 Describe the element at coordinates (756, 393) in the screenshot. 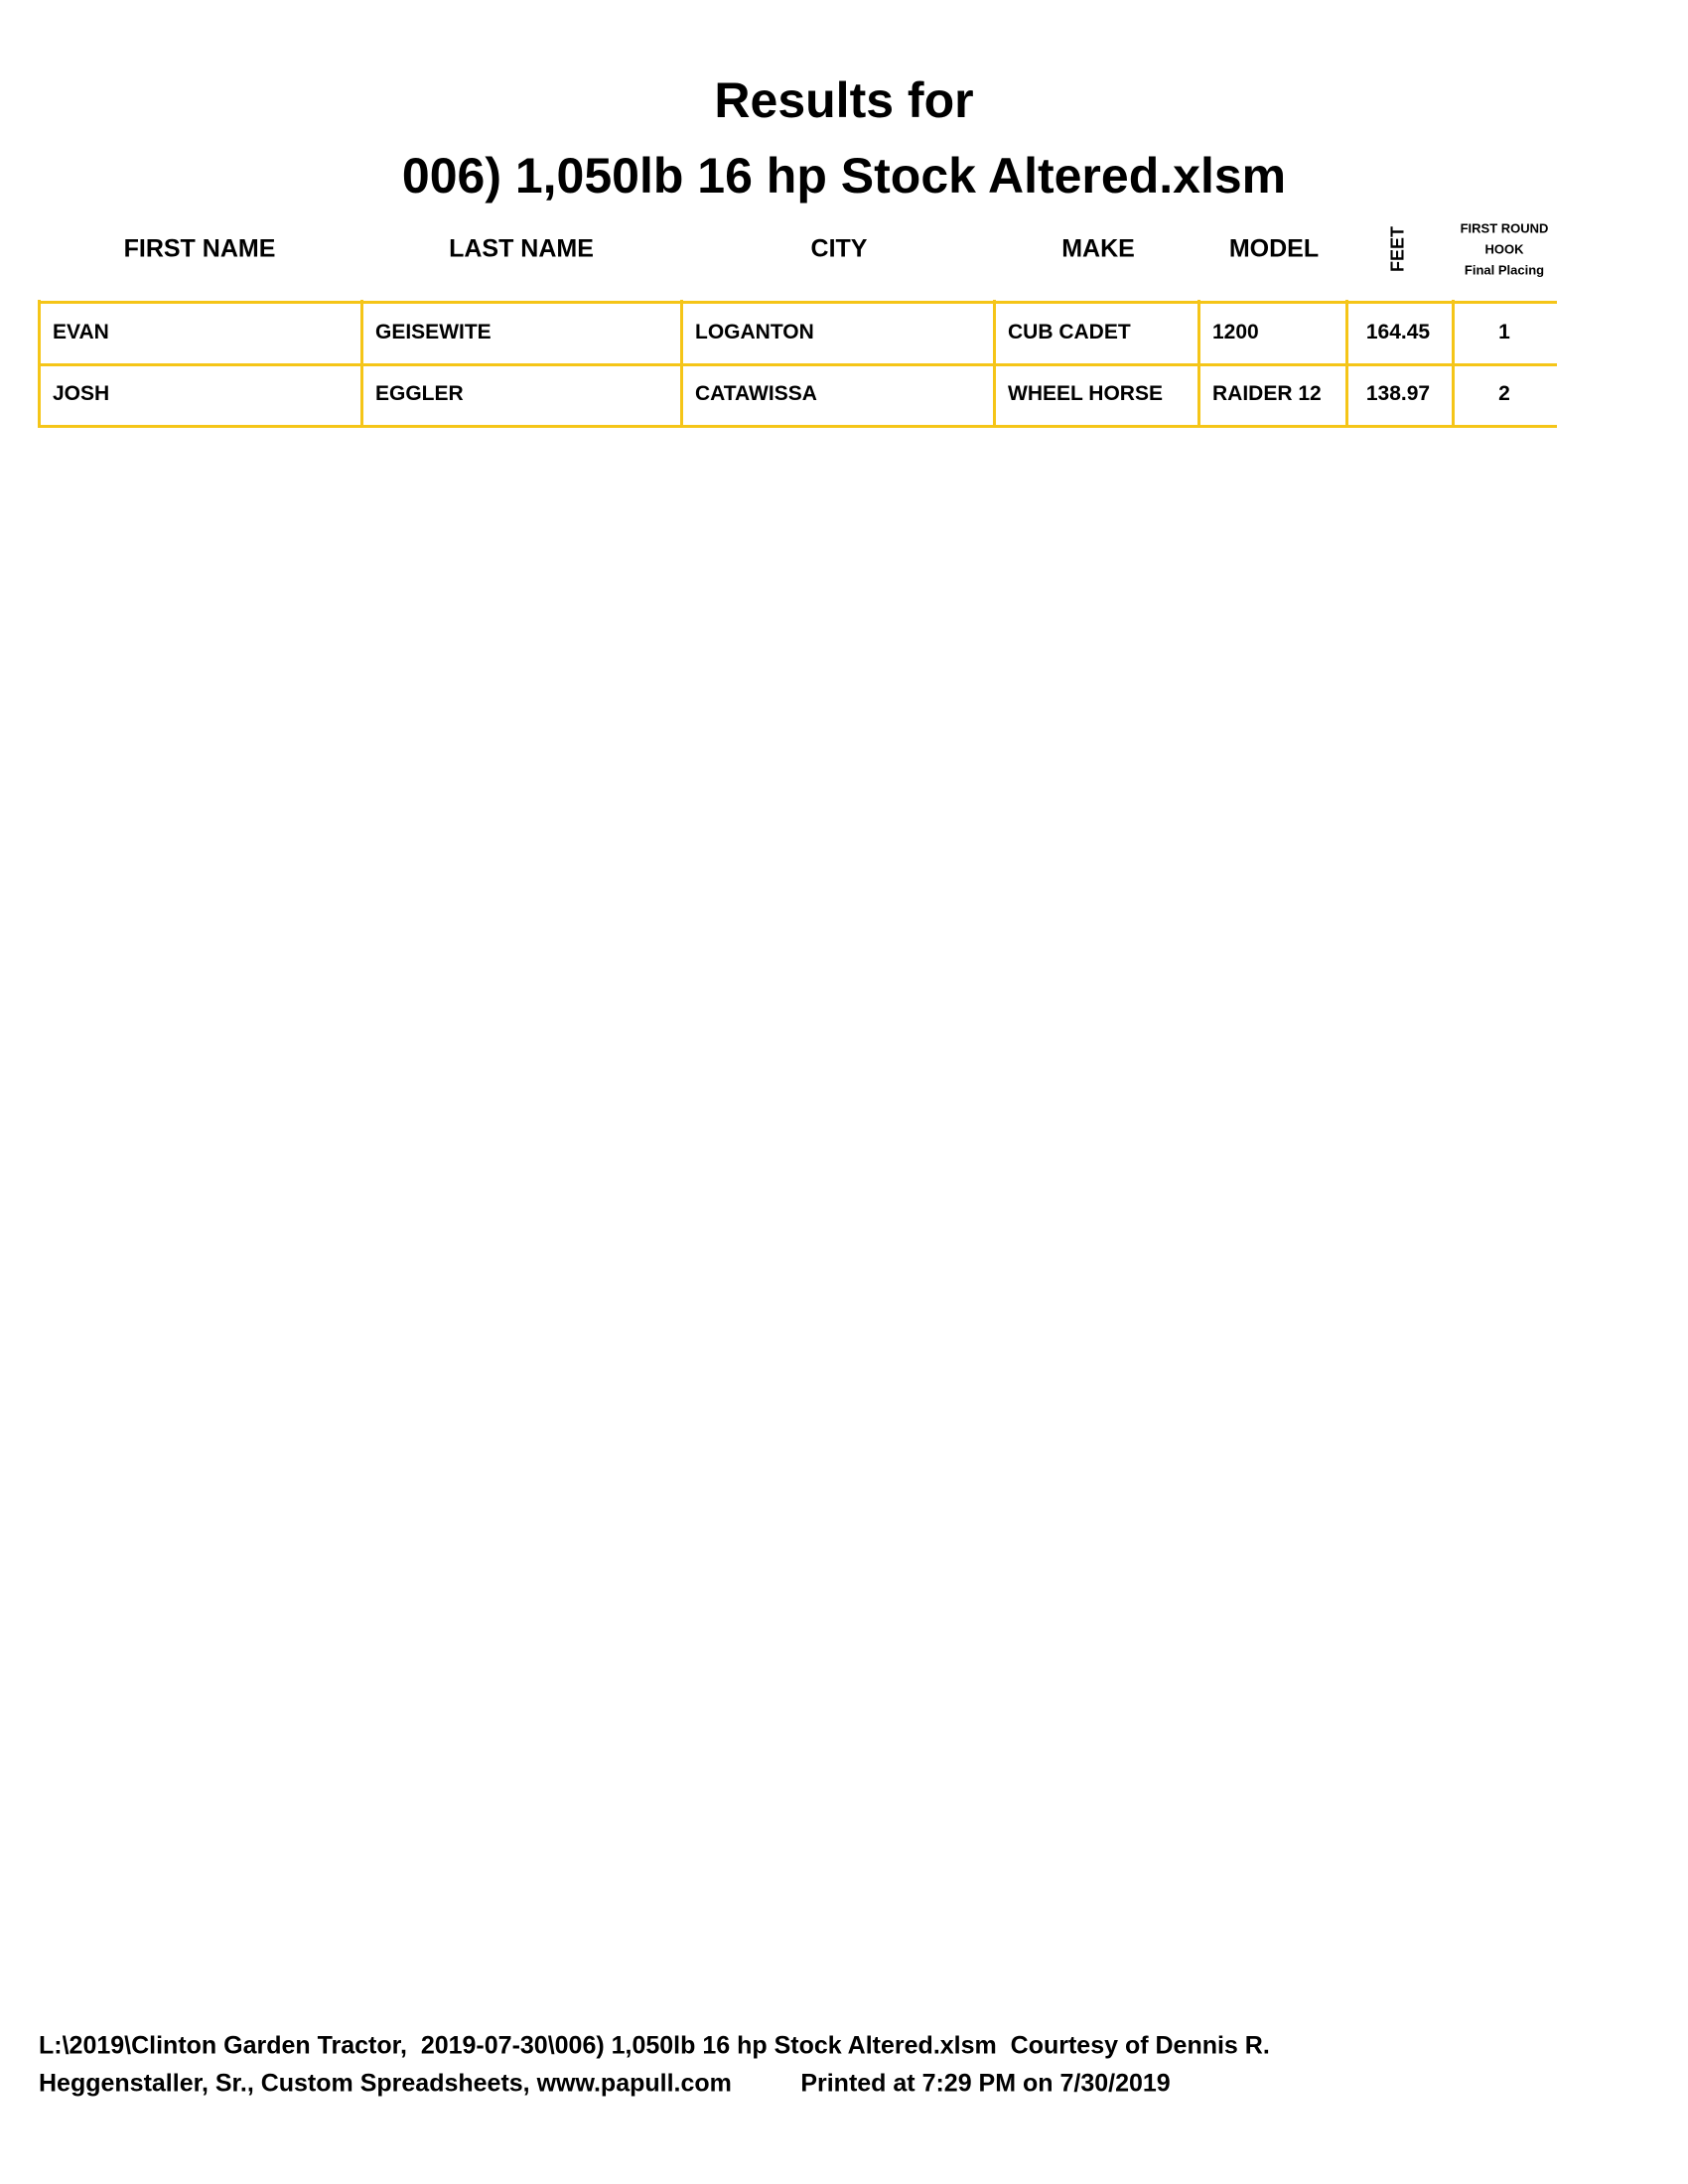

I see `cell: CATAWISSA` at that location.